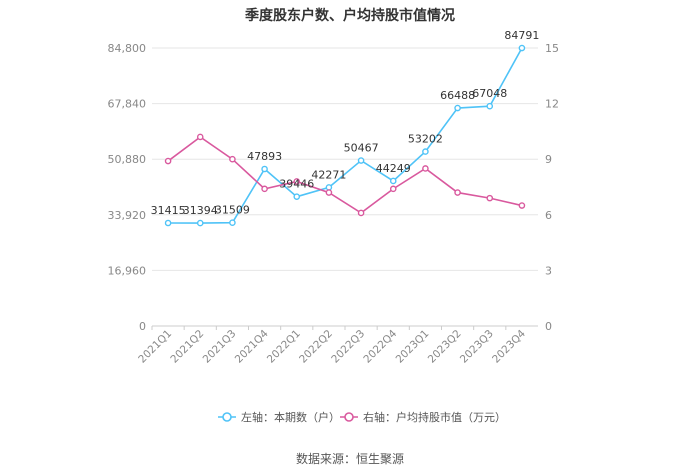 This screenshot has height=474, width=700. I want to click on right-axis-tick: 9, so click(548, 159).